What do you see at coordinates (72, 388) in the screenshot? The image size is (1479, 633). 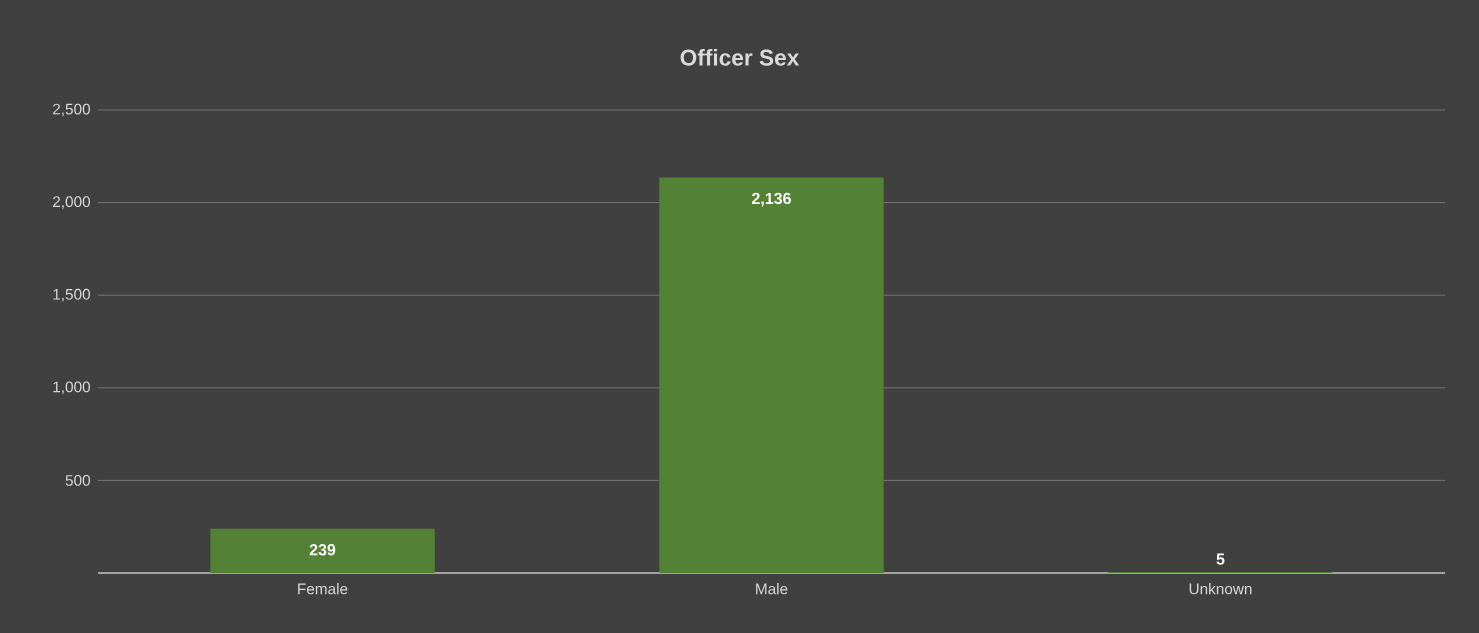 I see `y-tick-label: 1,000` at bounding box center [72, 388].